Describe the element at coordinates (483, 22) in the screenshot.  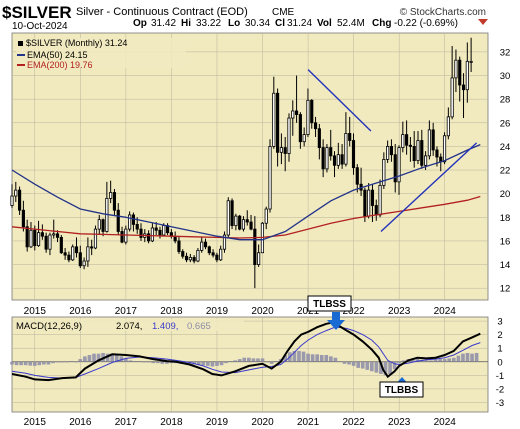
I see `change-down-arrow-icon` at that location.